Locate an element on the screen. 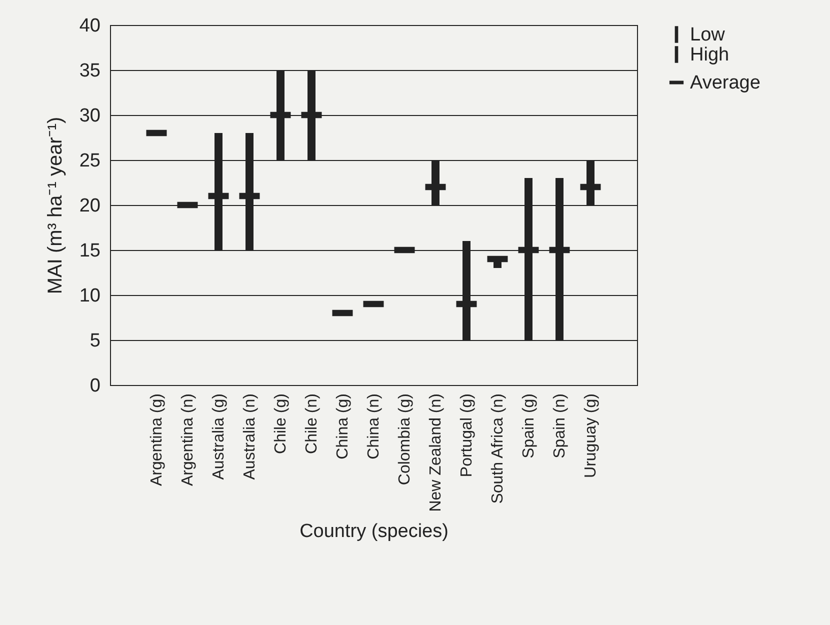 The height and width of the screenshot is (625, 830). x-tick-label: Spain (n) is located at coordinates (560, 426).